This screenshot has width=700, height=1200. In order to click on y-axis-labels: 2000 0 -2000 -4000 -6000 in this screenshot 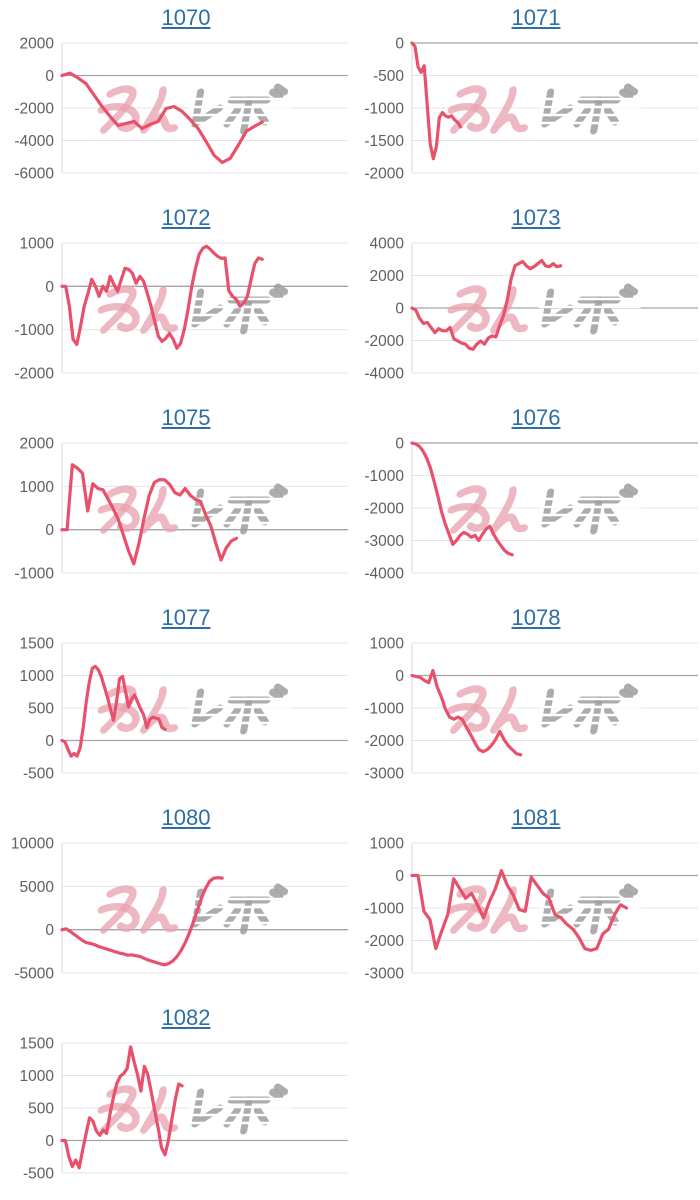, I will do `click(34, 109)`.